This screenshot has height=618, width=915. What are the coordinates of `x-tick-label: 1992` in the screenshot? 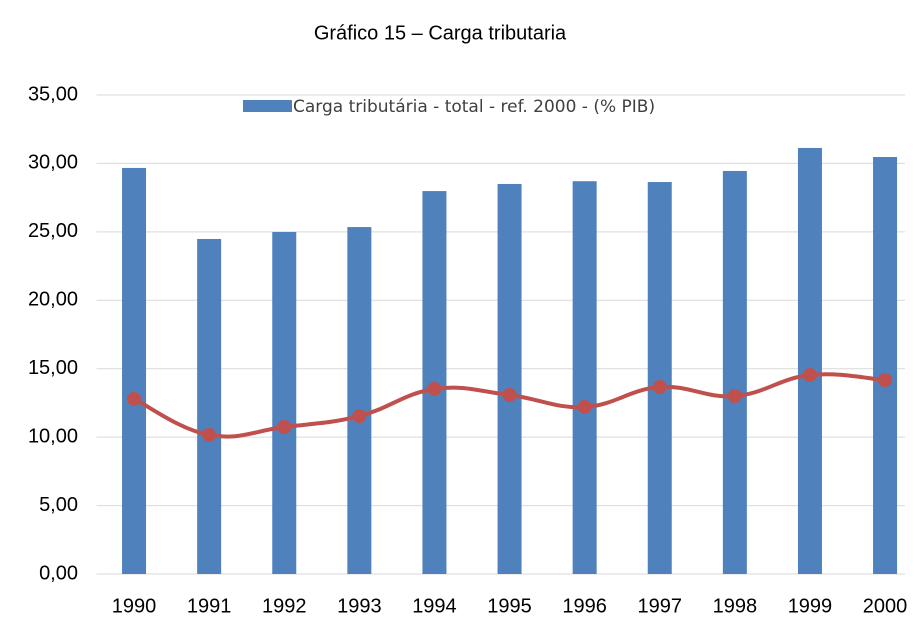 It's located at (284, 606).